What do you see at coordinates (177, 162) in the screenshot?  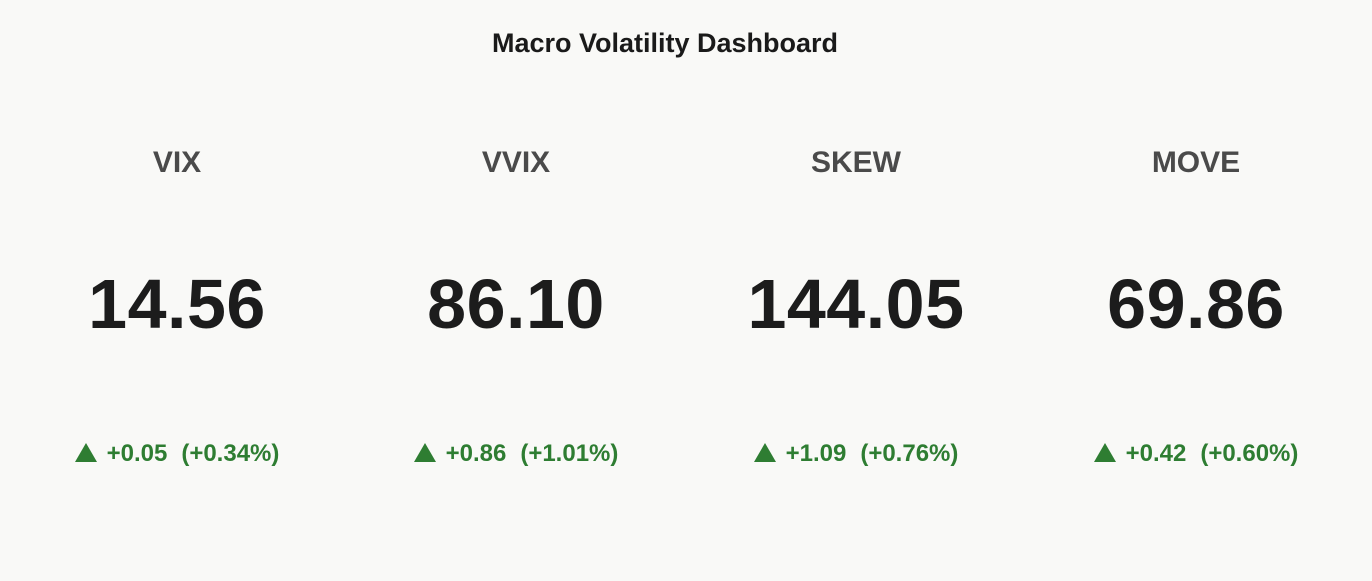 I see `indicator-name: VIX` at bounding box center [177, 162].